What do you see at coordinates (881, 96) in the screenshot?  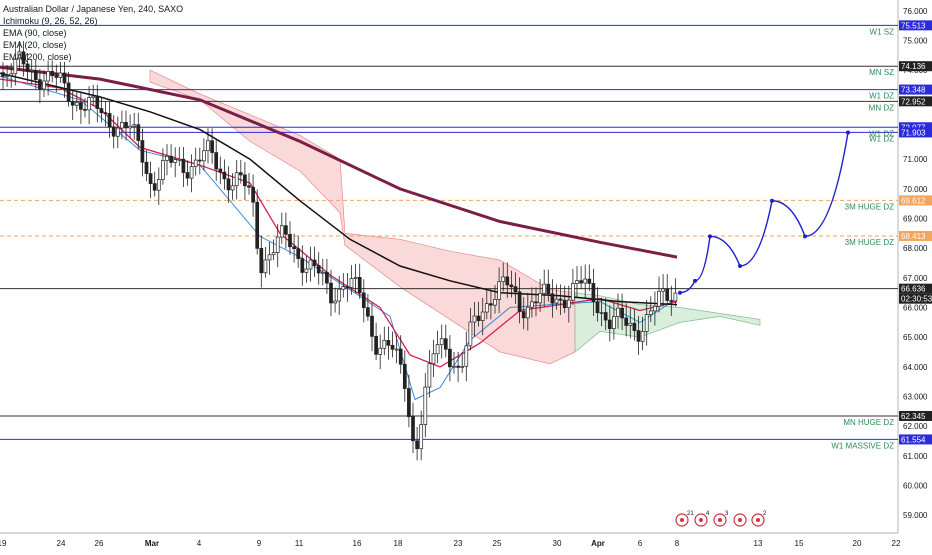 I see `level-label-2: W1 DZ` at bounding box center [881, 96].